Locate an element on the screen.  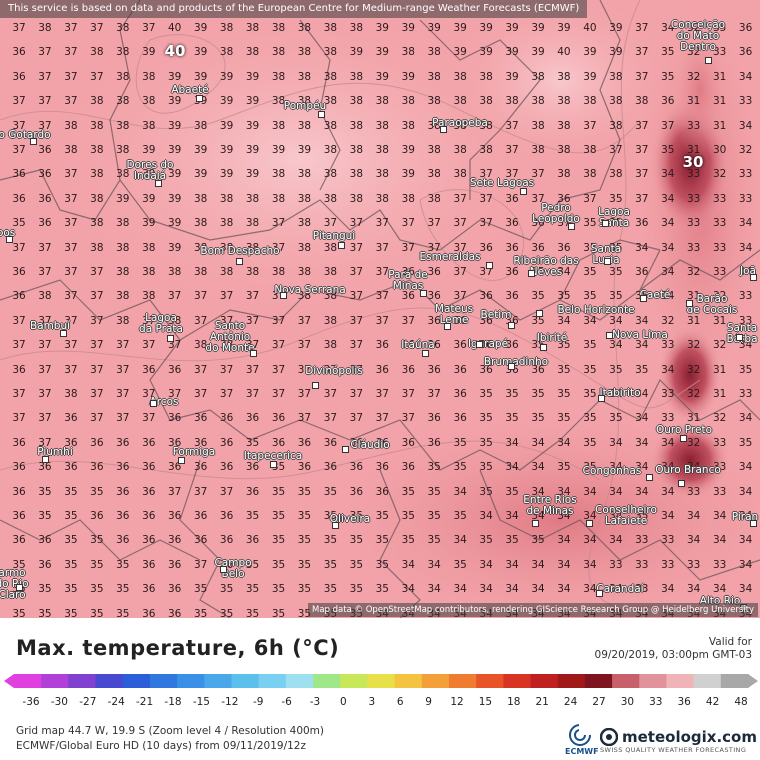
extreme-value-label: 30 is located at coordinates (693, 162).